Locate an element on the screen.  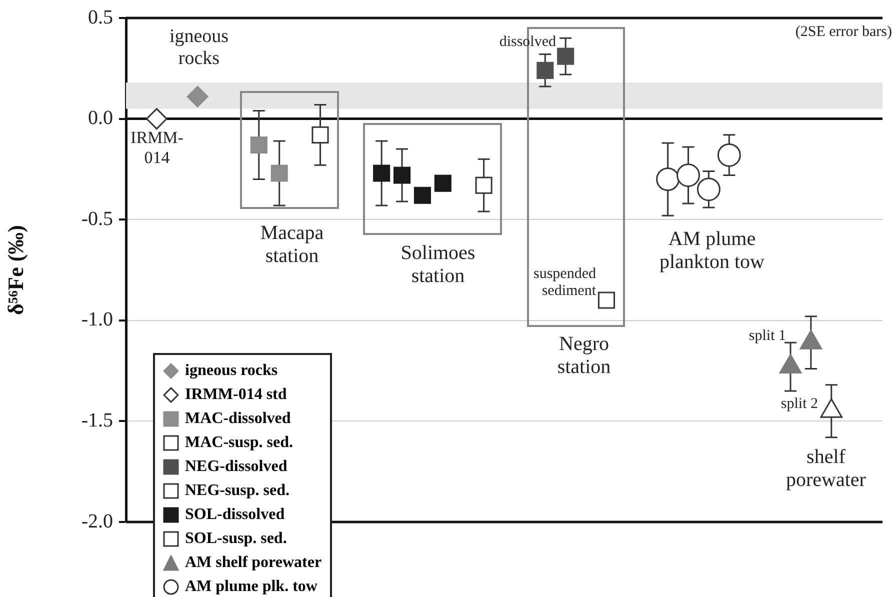
legend-label: IRMM-014 std is located at coordinates (236, 395).